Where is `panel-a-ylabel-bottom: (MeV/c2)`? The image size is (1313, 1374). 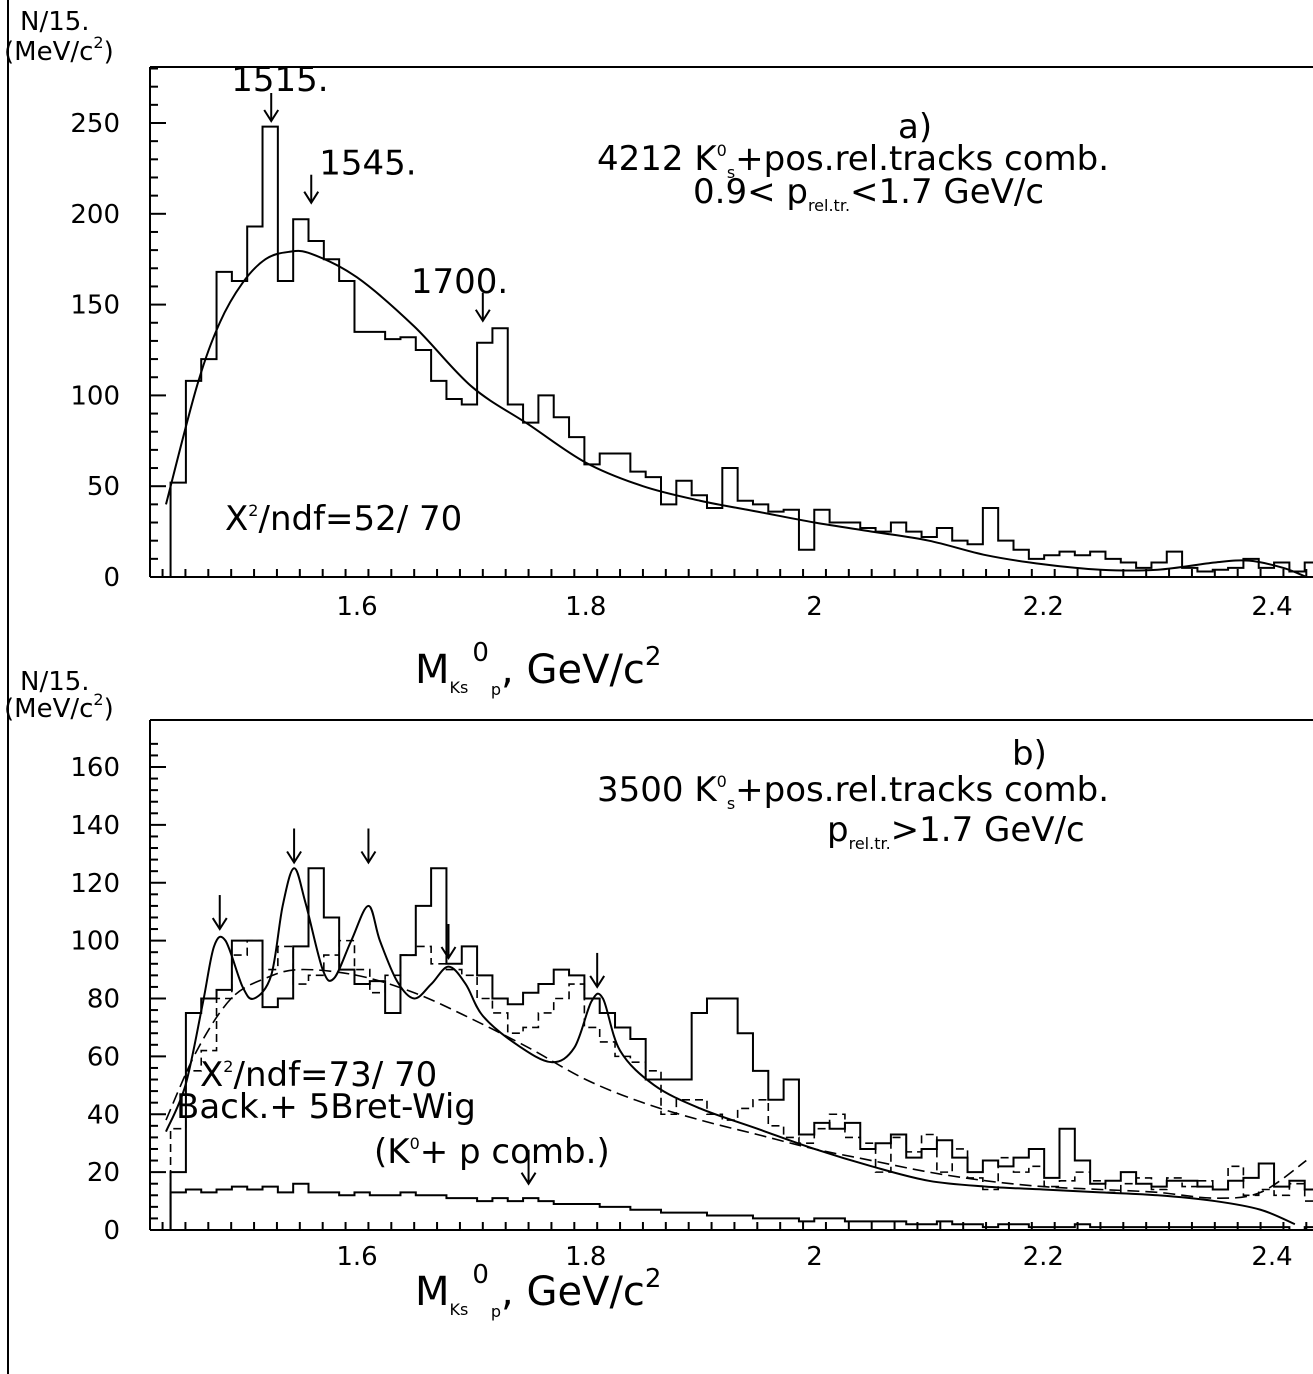 panel-a-ylabel-bottom: (MeV/c2) is located at coordinates (59, 50).